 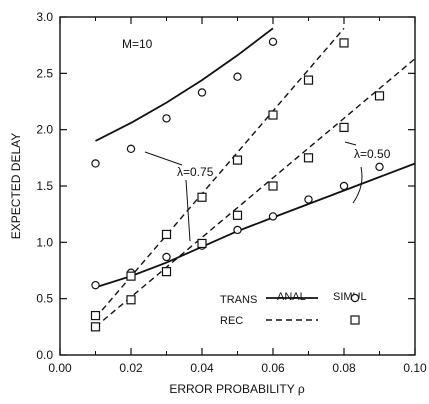 What do you see at coordinates (131, 368) in the screenshot?
I see `x-tick-label: 0.02` at bounding box center [131, 368].